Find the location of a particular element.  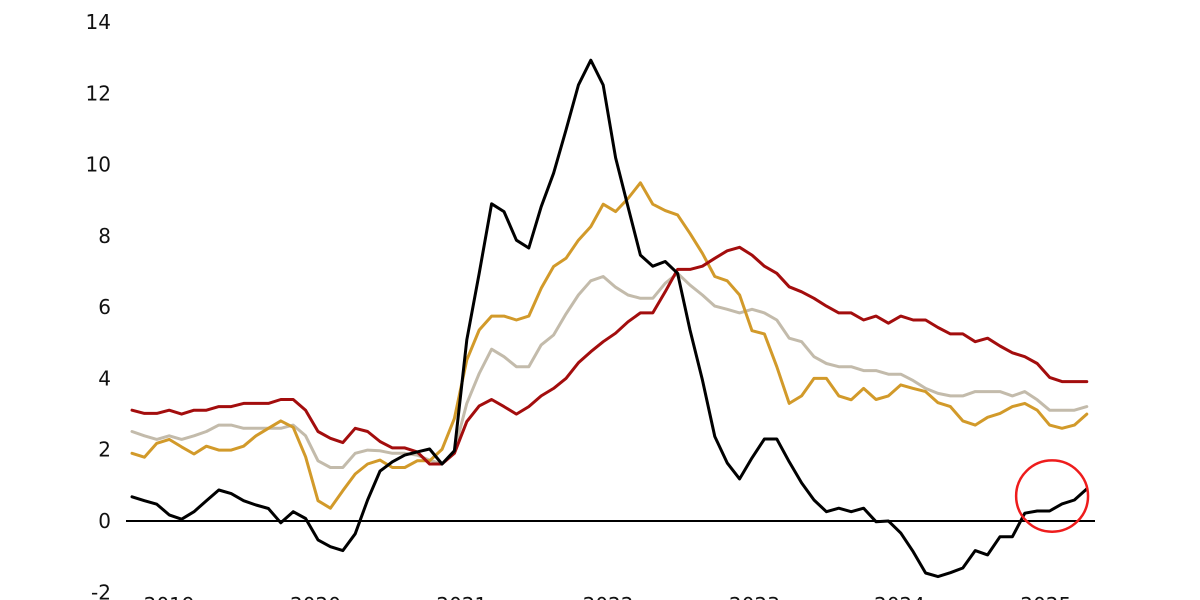

y-tick-label: 2 is located at coordinates (104, 450).